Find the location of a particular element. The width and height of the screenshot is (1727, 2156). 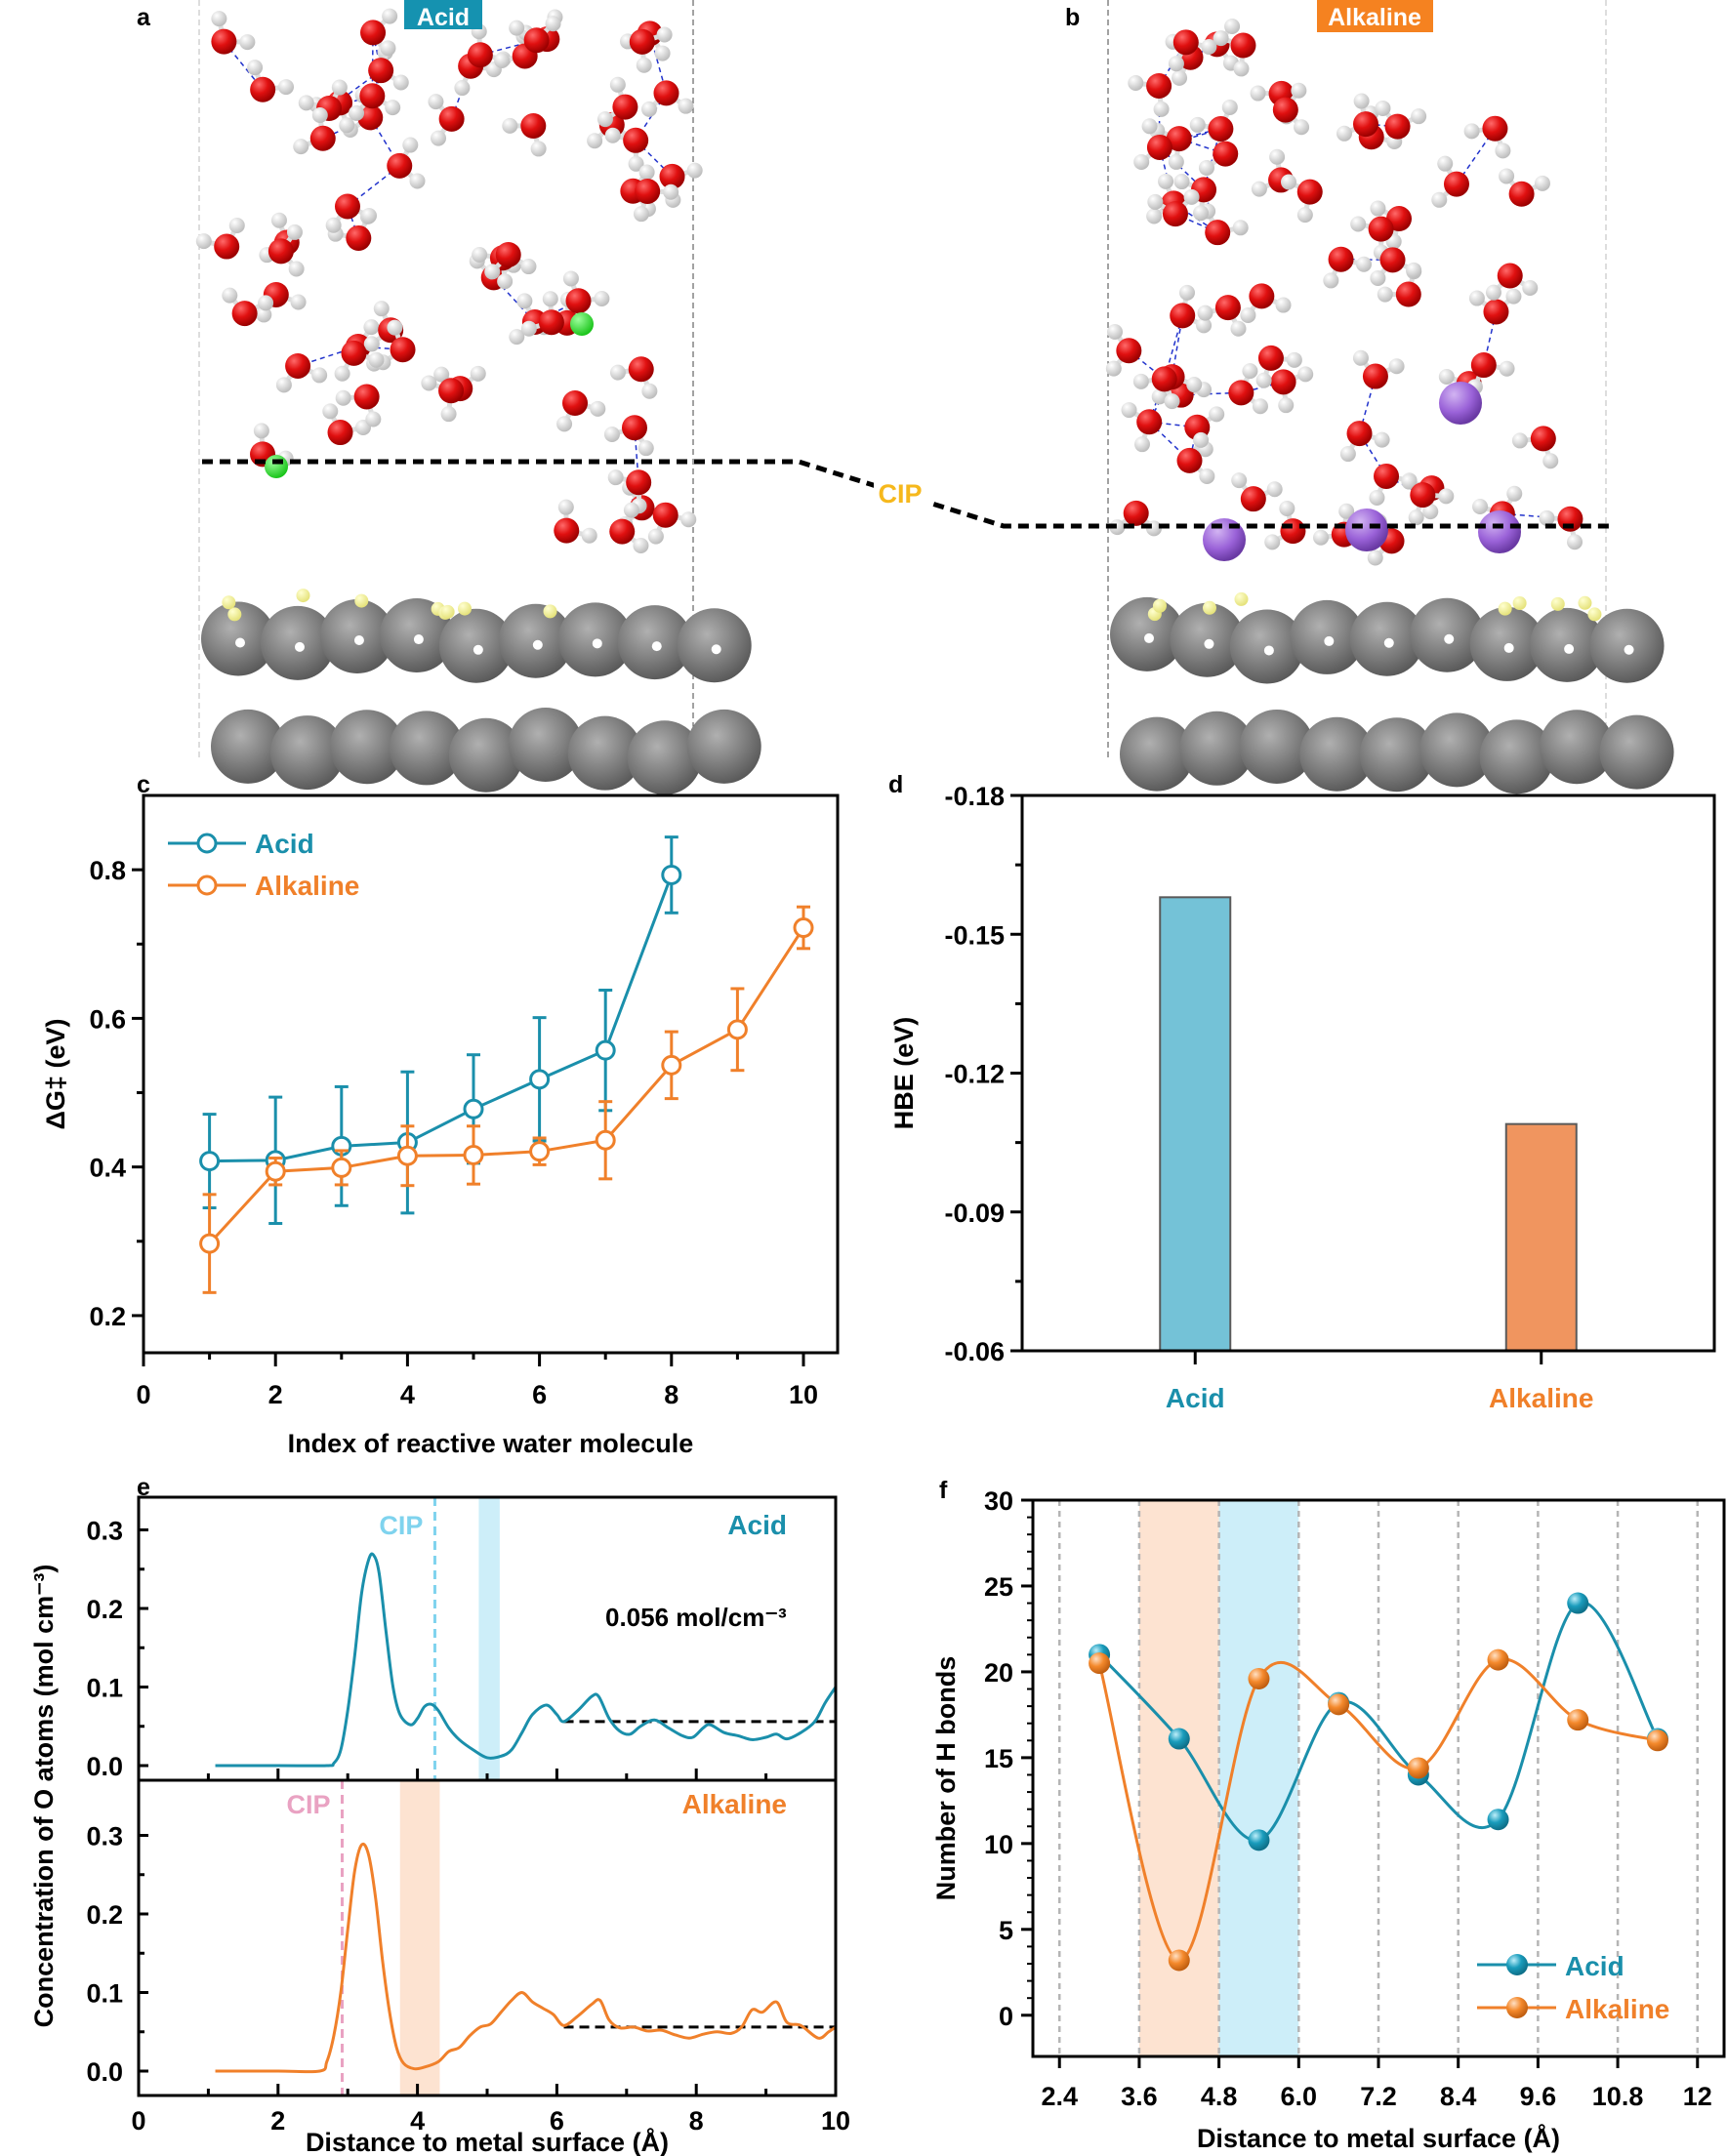

y-axis-label: Number of H bonds is located at coordinates (946, 1778).